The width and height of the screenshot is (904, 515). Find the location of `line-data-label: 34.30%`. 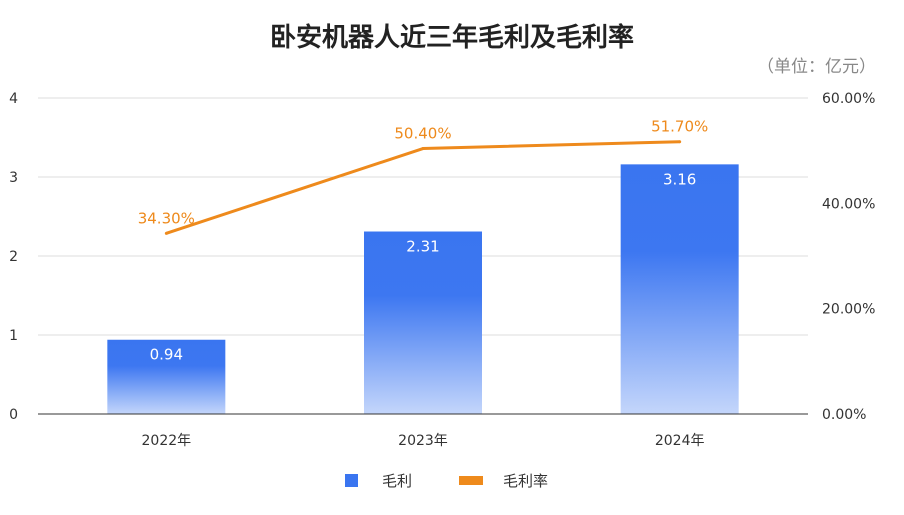

line-data-label: 34.30% is located at coordinates (166, 218).